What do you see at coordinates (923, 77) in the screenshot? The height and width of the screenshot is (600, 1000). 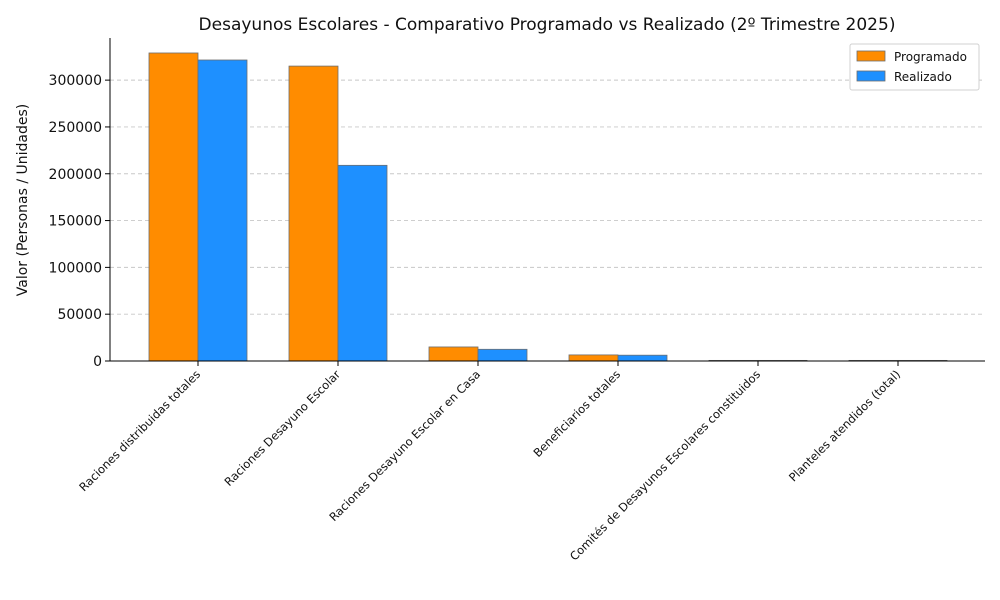 I see `legend-label-realizado: Realizado` at bounding box center [923, 77].